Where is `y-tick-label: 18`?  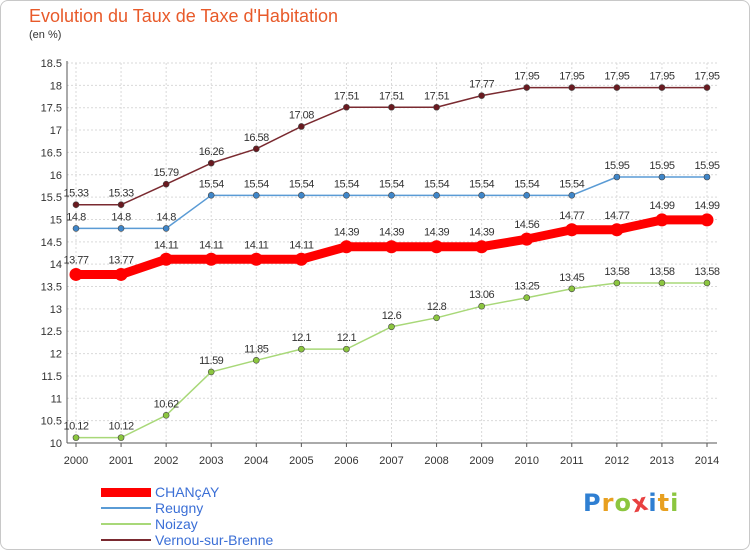
y-tick-label: 18 is located at coordinates (56, 86).